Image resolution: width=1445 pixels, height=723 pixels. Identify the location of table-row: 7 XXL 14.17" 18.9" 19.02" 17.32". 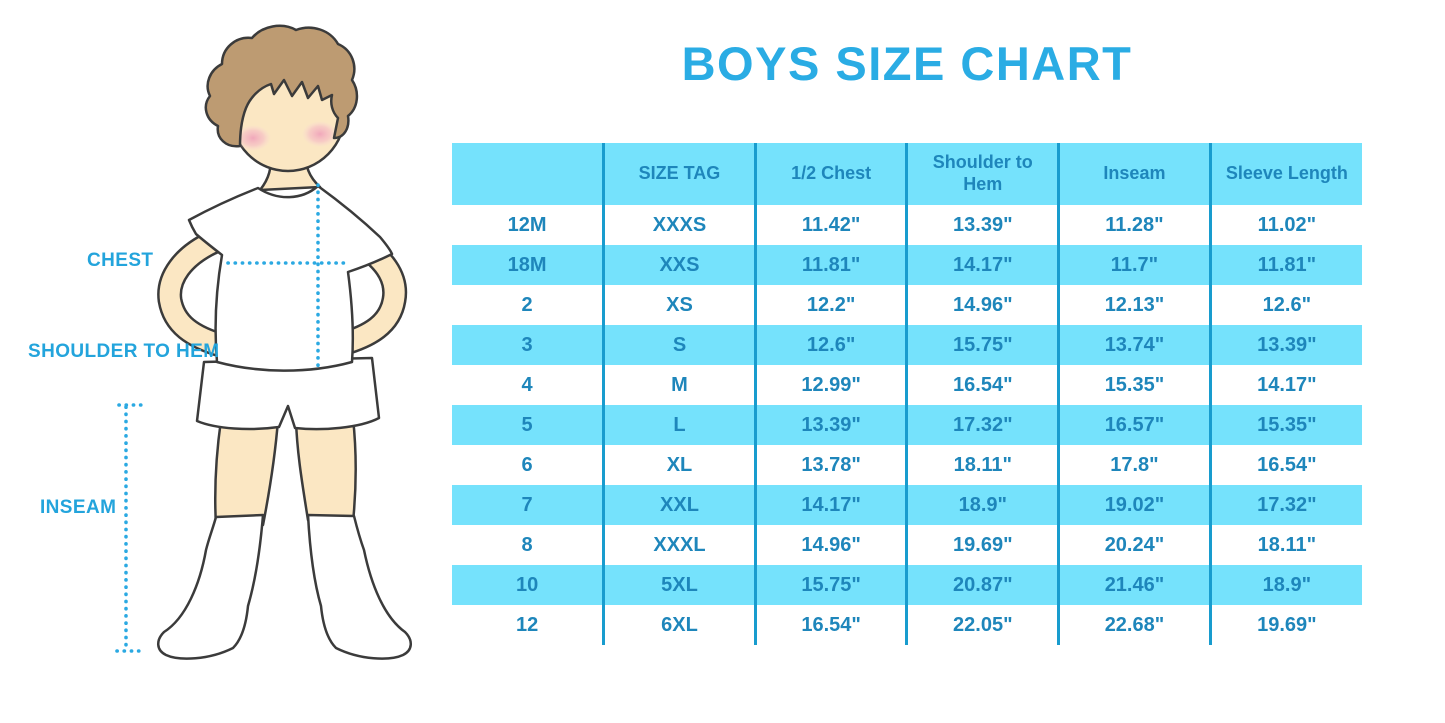
(907, 505).